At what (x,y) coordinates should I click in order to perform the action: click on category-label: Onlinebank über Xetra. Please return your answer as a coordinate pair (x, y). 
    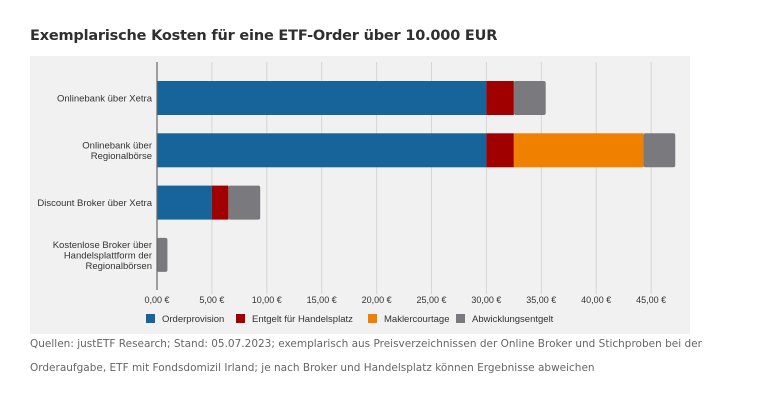
    Looking at the image, I should click on (105, 99).